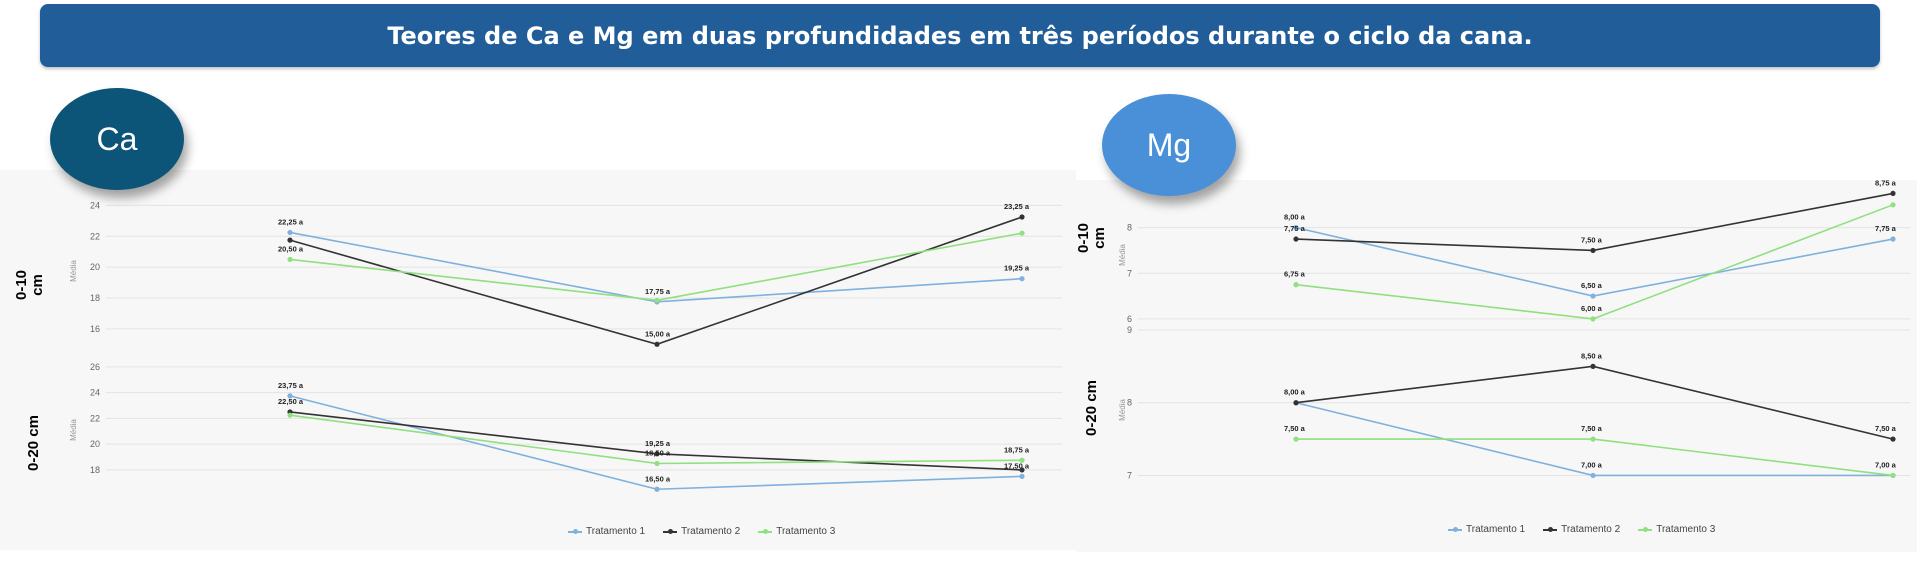 This screenshot has height=583, width=1917. Describe the element at coordinates (711, 531) in the screenshot. I see `legend-label: Tratamento 2` at that location.